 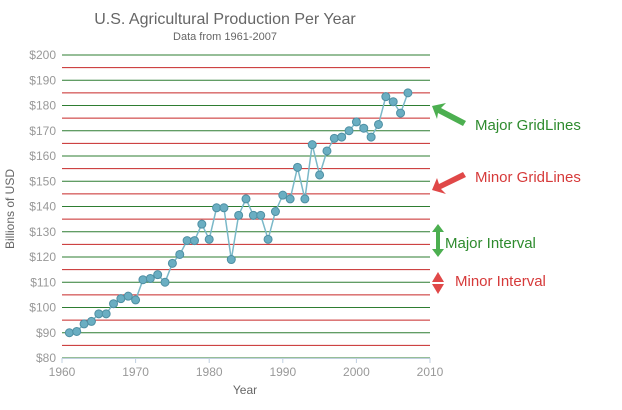 I want to click on minor-gridlines-arrow-icon, so click(x=449, y=183).